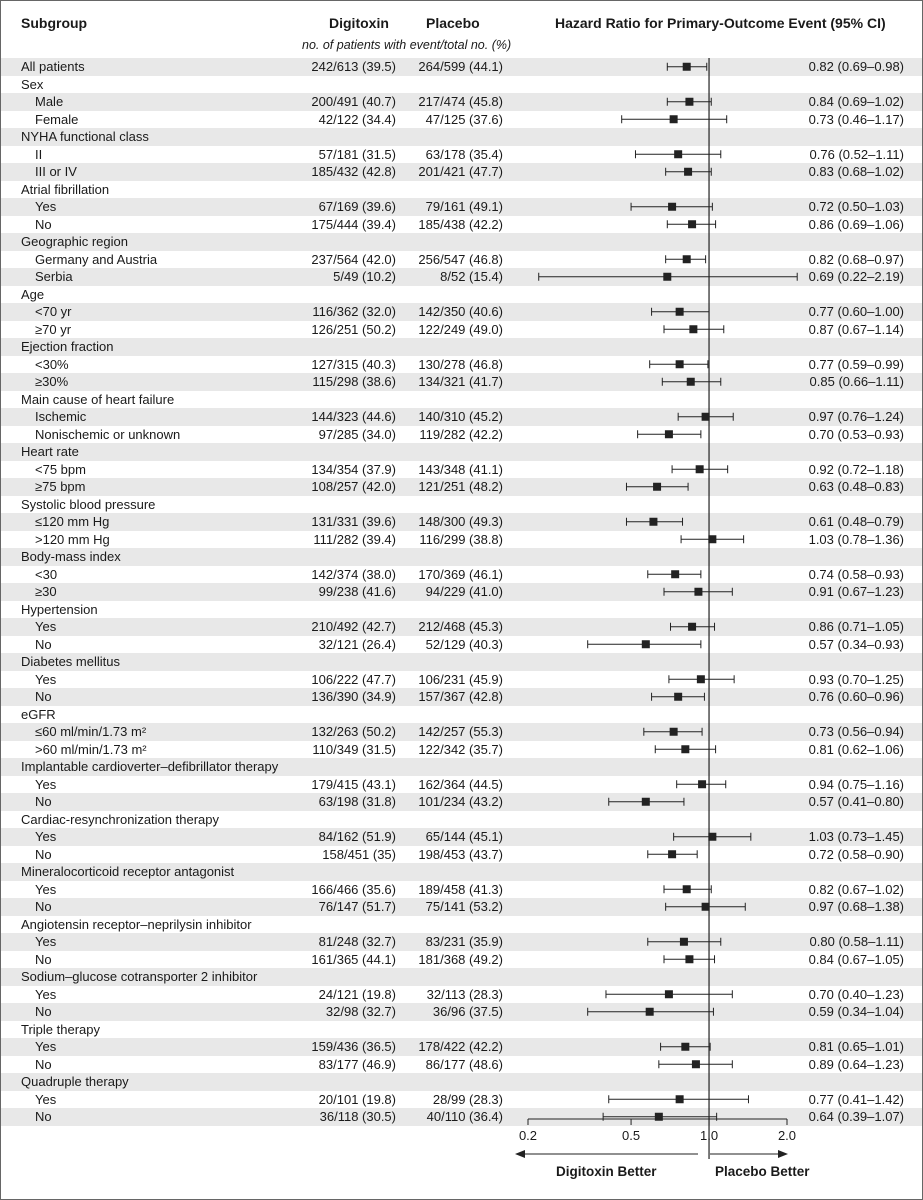  Describe the element at coordinates (357, 206) in the screenshot. I see `digitoxin-count: 67/169 (39.6)` at that location.